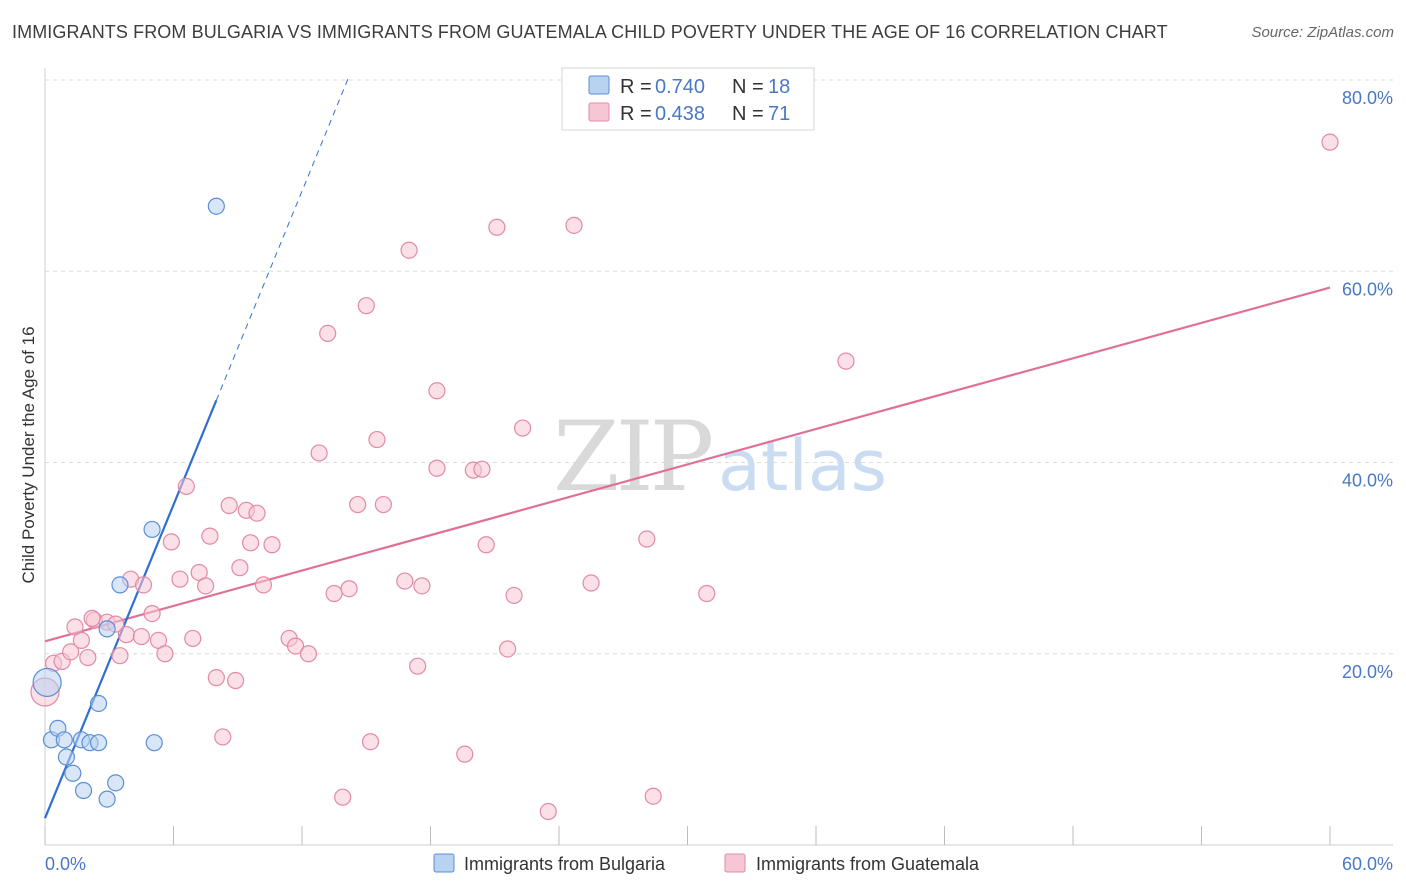 The height and width of the screenshot is (892, 1406). I want to click on legend: R = 0.740 N = 18 R = 0.438 N = 71, so click(688, 99).